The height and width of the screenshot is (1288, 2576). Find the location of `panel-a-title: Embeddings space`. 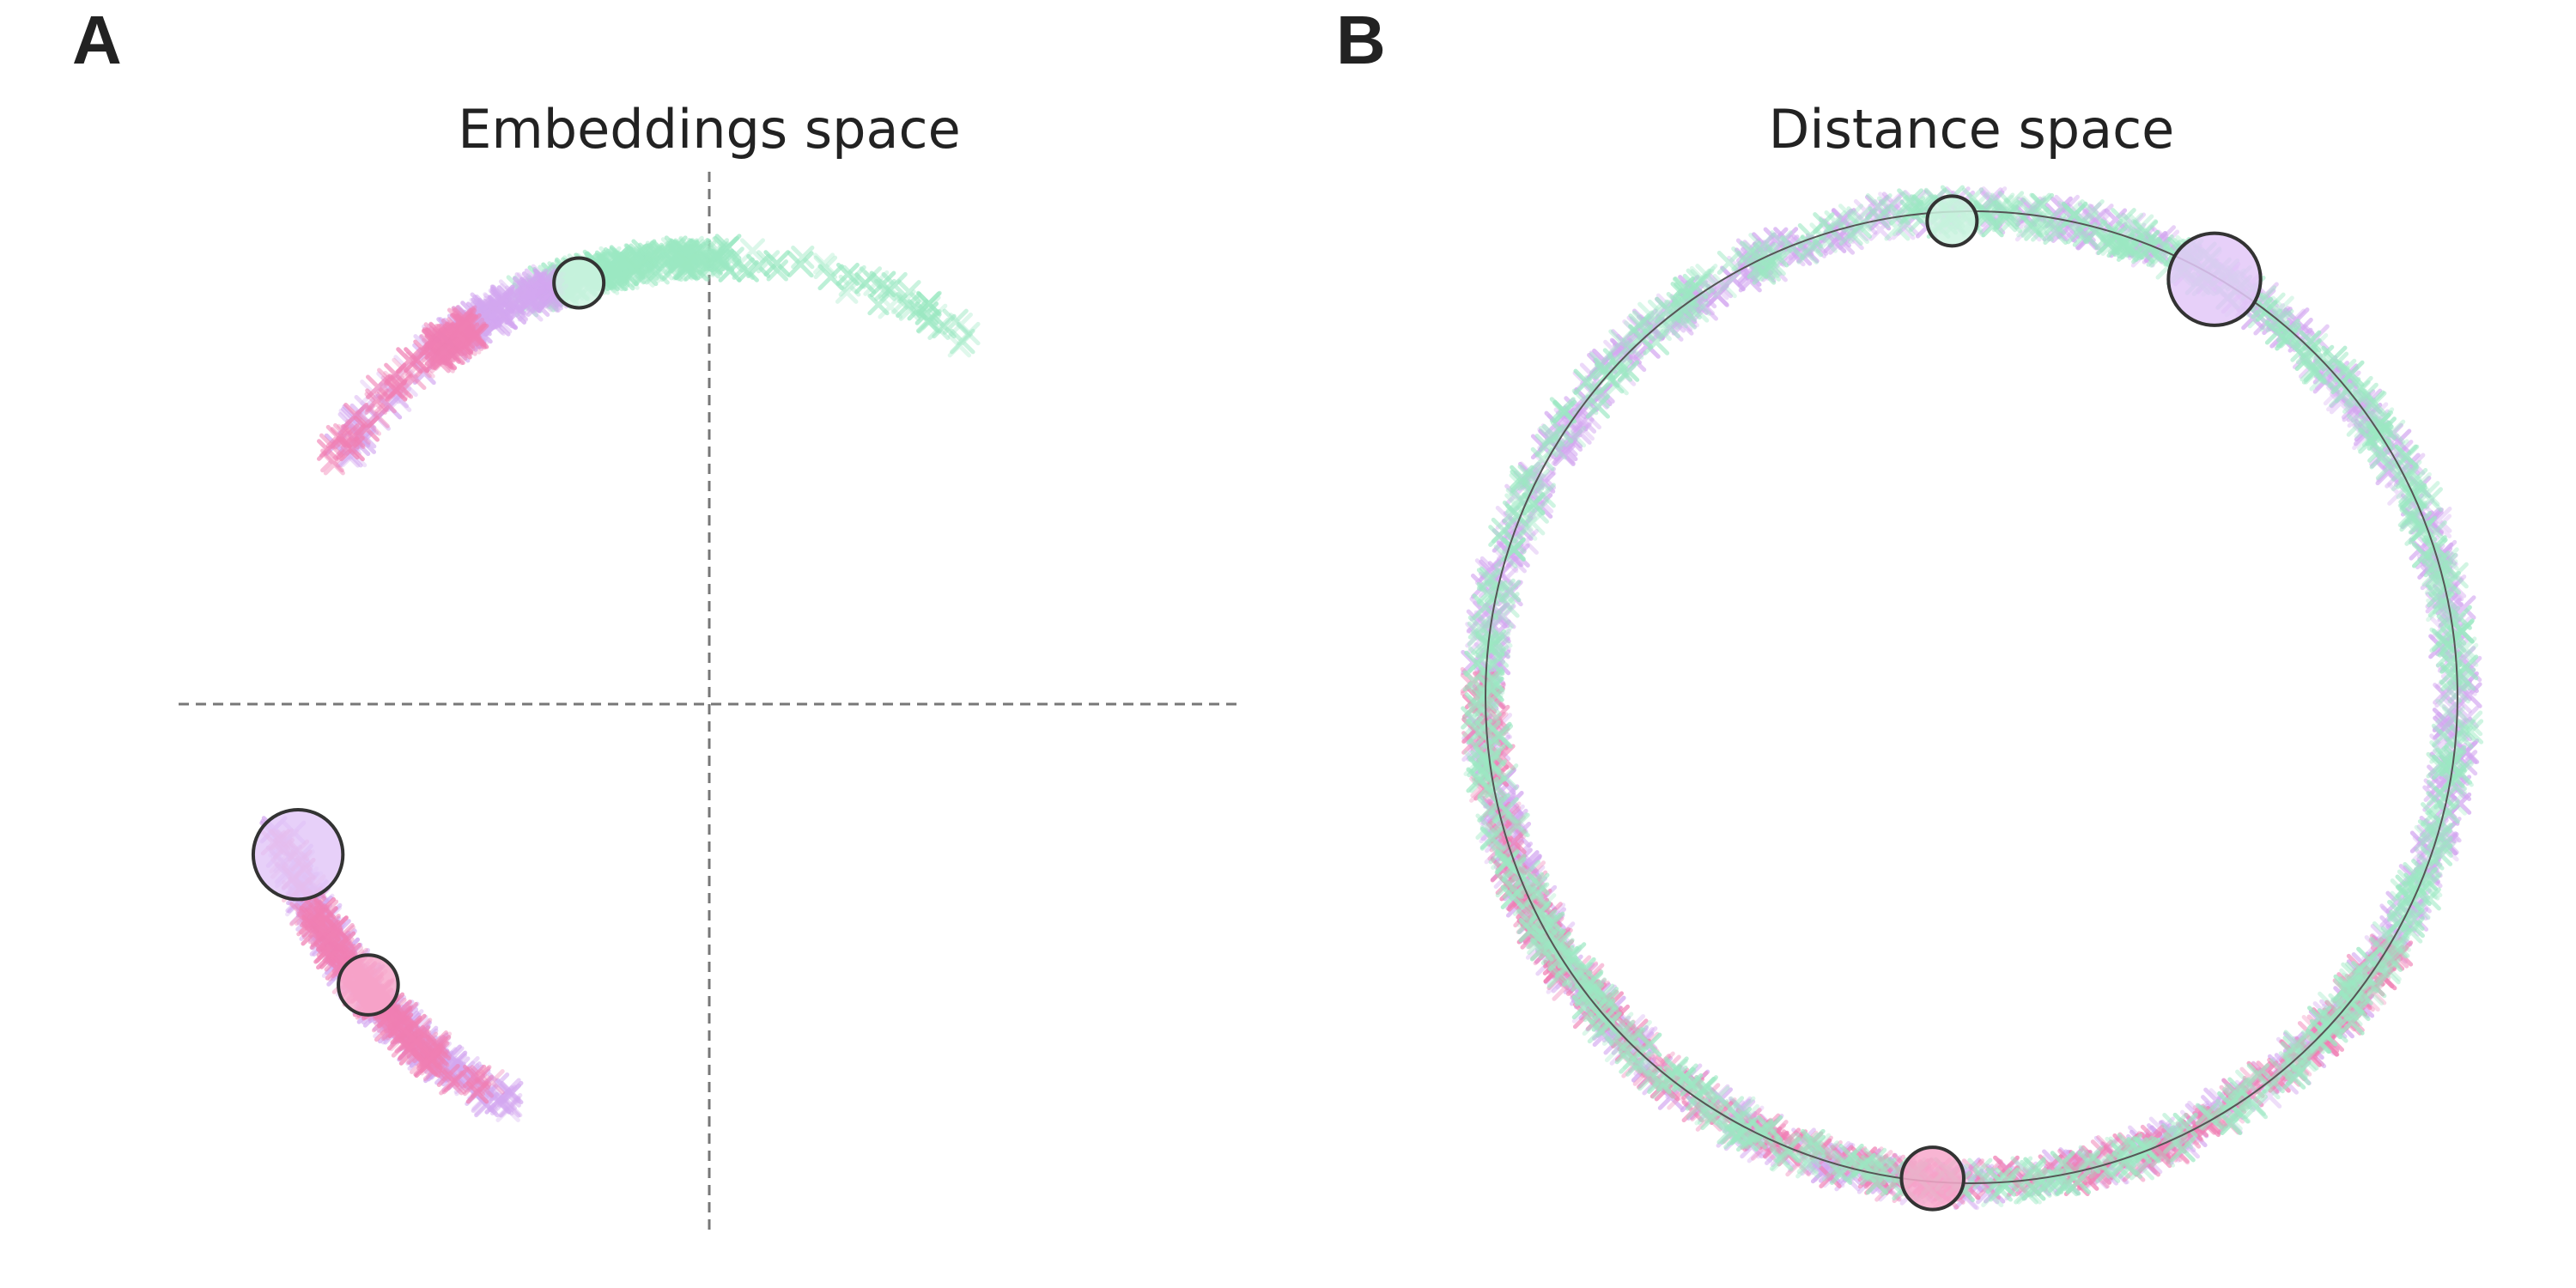

panel-a-title: Embeddings space is located at coordinates (709, 129).